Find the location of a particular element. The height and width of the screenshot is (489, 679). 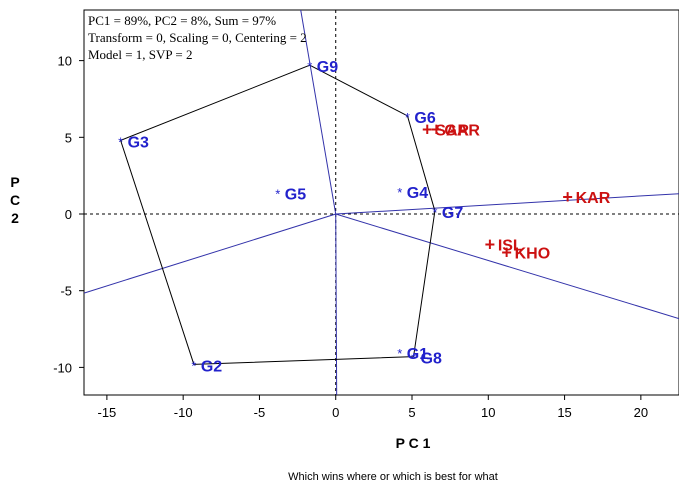

environment-point-kar: + KAR is located at coordinates (586, 197).